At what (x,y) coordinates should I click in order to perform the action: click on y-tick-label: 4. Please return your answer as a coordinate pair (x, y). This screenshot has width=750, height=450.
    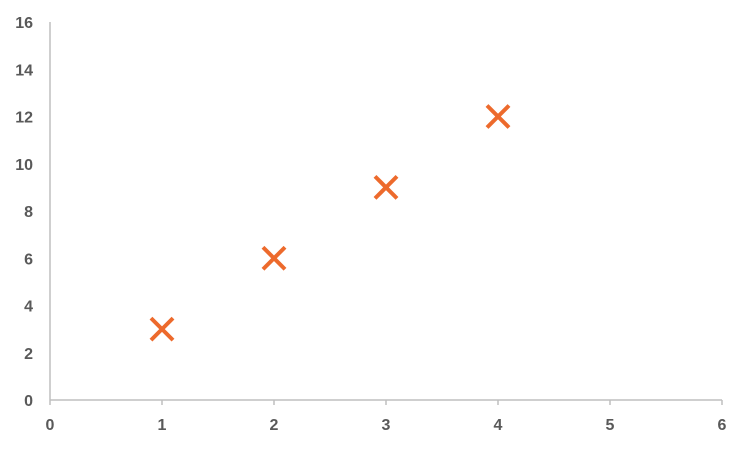
    Looking at the image, I should click on (28, 307).